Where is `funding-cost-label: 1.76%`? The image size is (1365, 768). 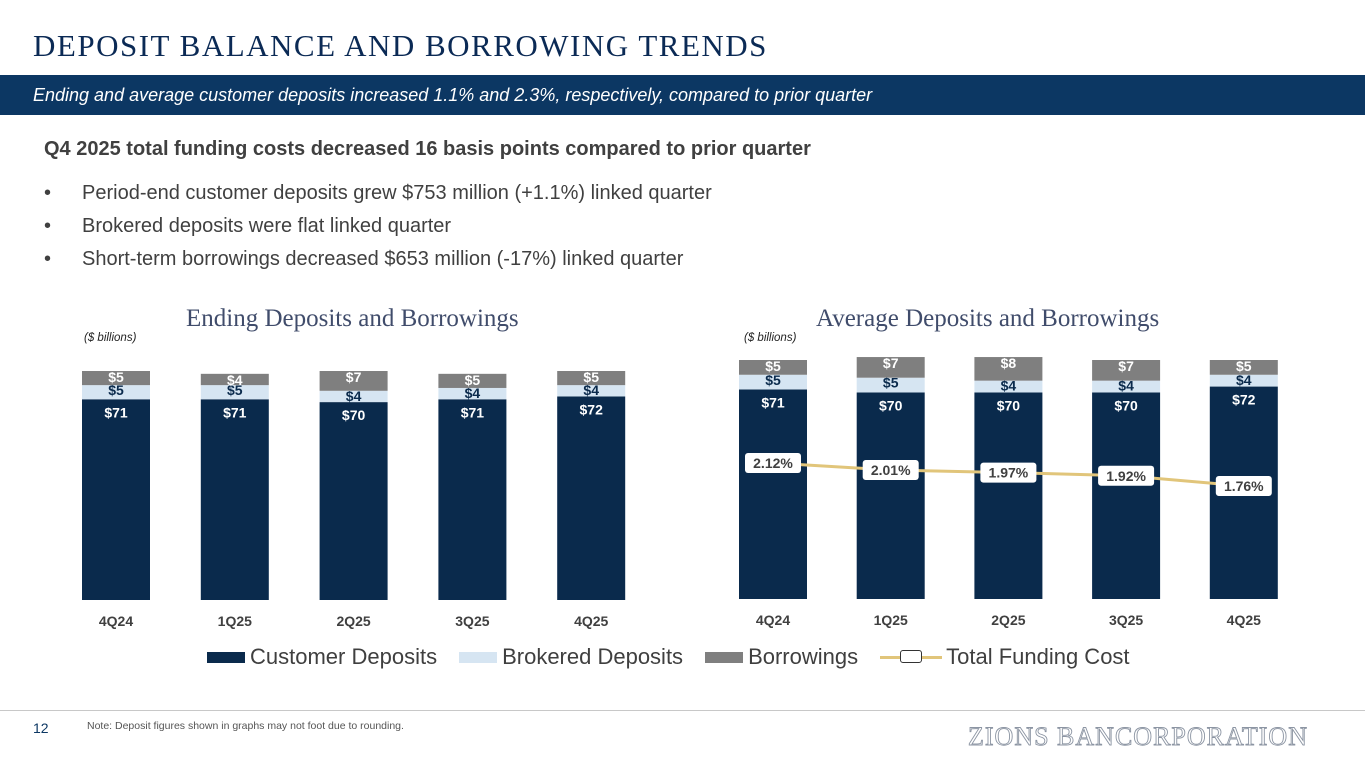
funding-cost-label: 1.76% is located at coordinates (1244, 486).